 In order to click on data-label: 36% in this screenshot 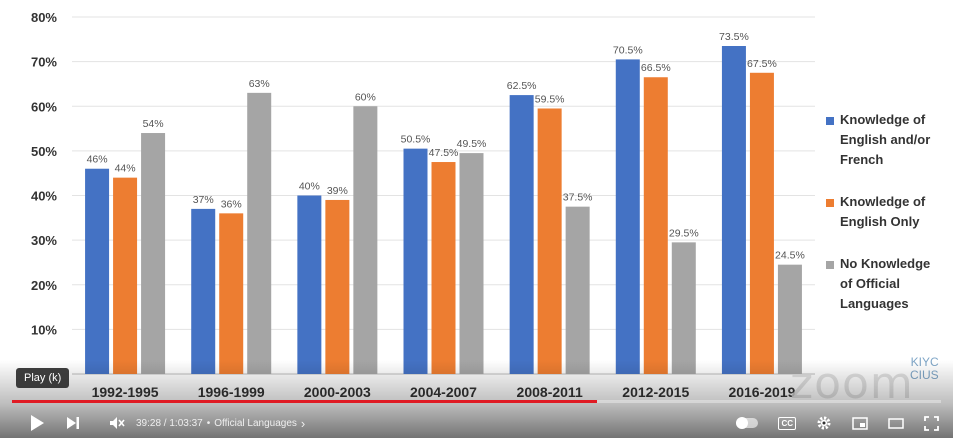, I will do `click(231, 204)`.